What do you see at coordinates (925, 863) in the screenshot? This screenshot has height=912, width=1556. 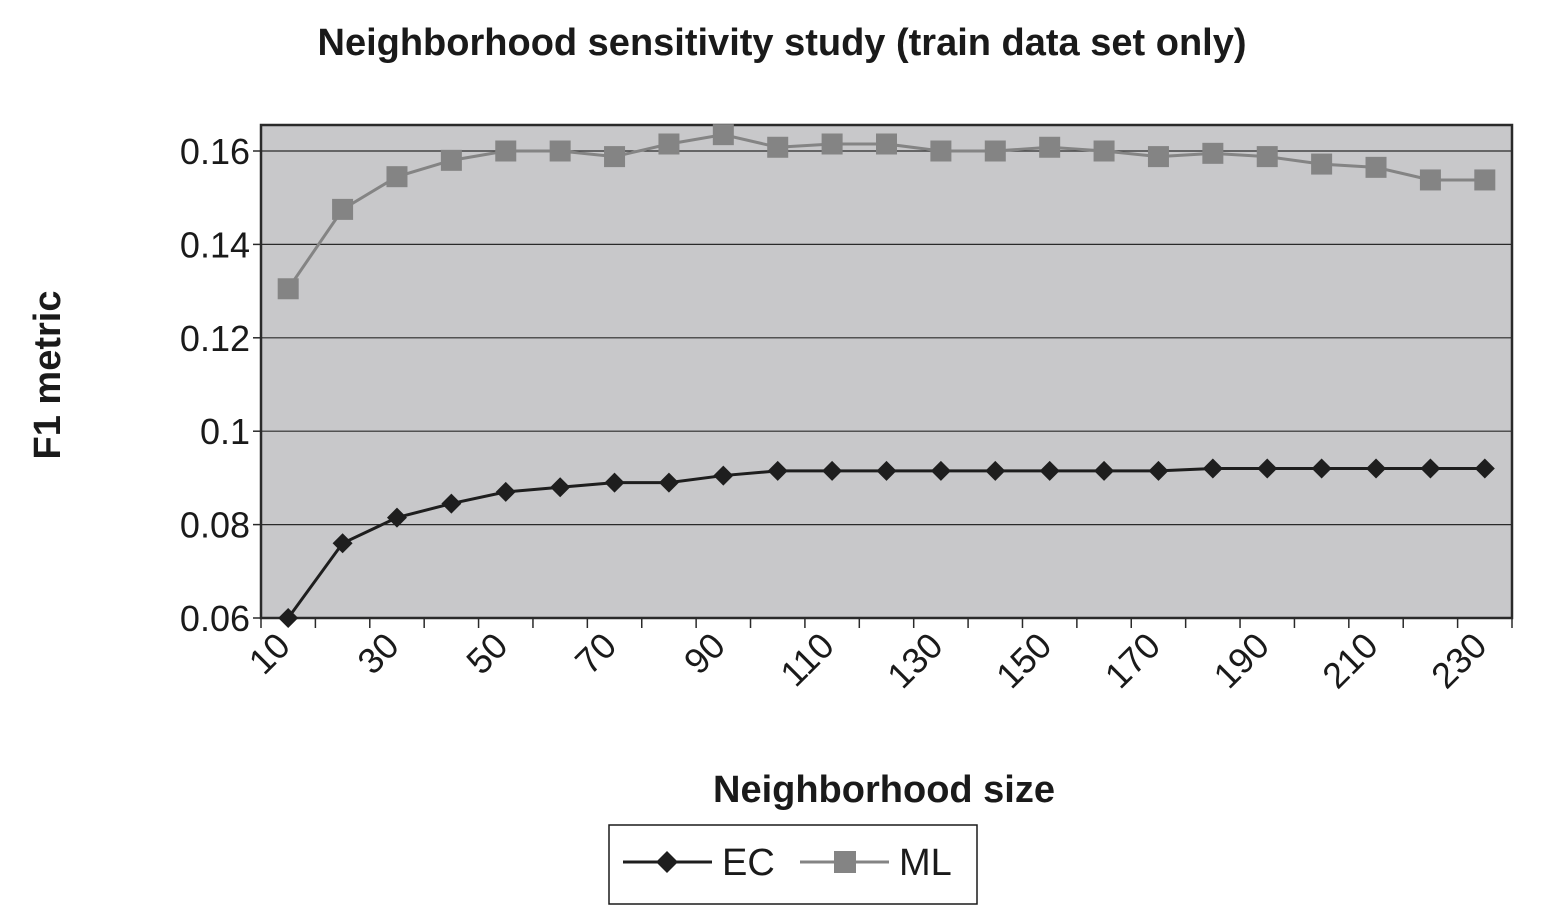 I see `legend-label-ml: ML` at bounding box center [925, 863].